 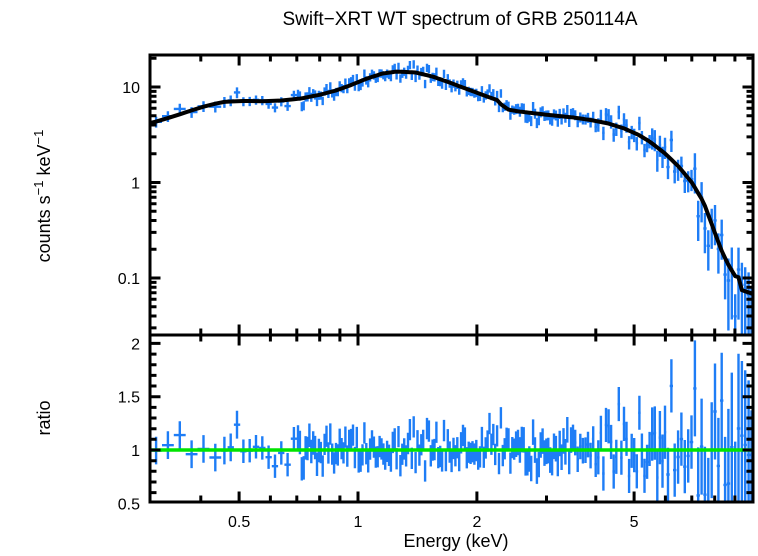 I want to click on x-axis-label: Energy (keV), so click(x=455, y=541).